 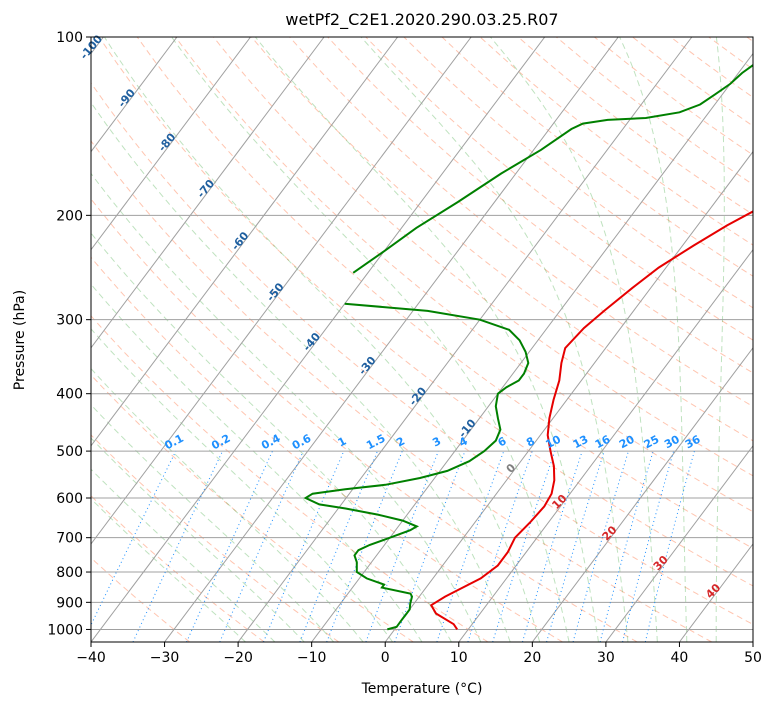 What do you see at coordinates (69, 499) in the screenshot?
I see `y-tick-label: 600` at bounding box center [69, 499].